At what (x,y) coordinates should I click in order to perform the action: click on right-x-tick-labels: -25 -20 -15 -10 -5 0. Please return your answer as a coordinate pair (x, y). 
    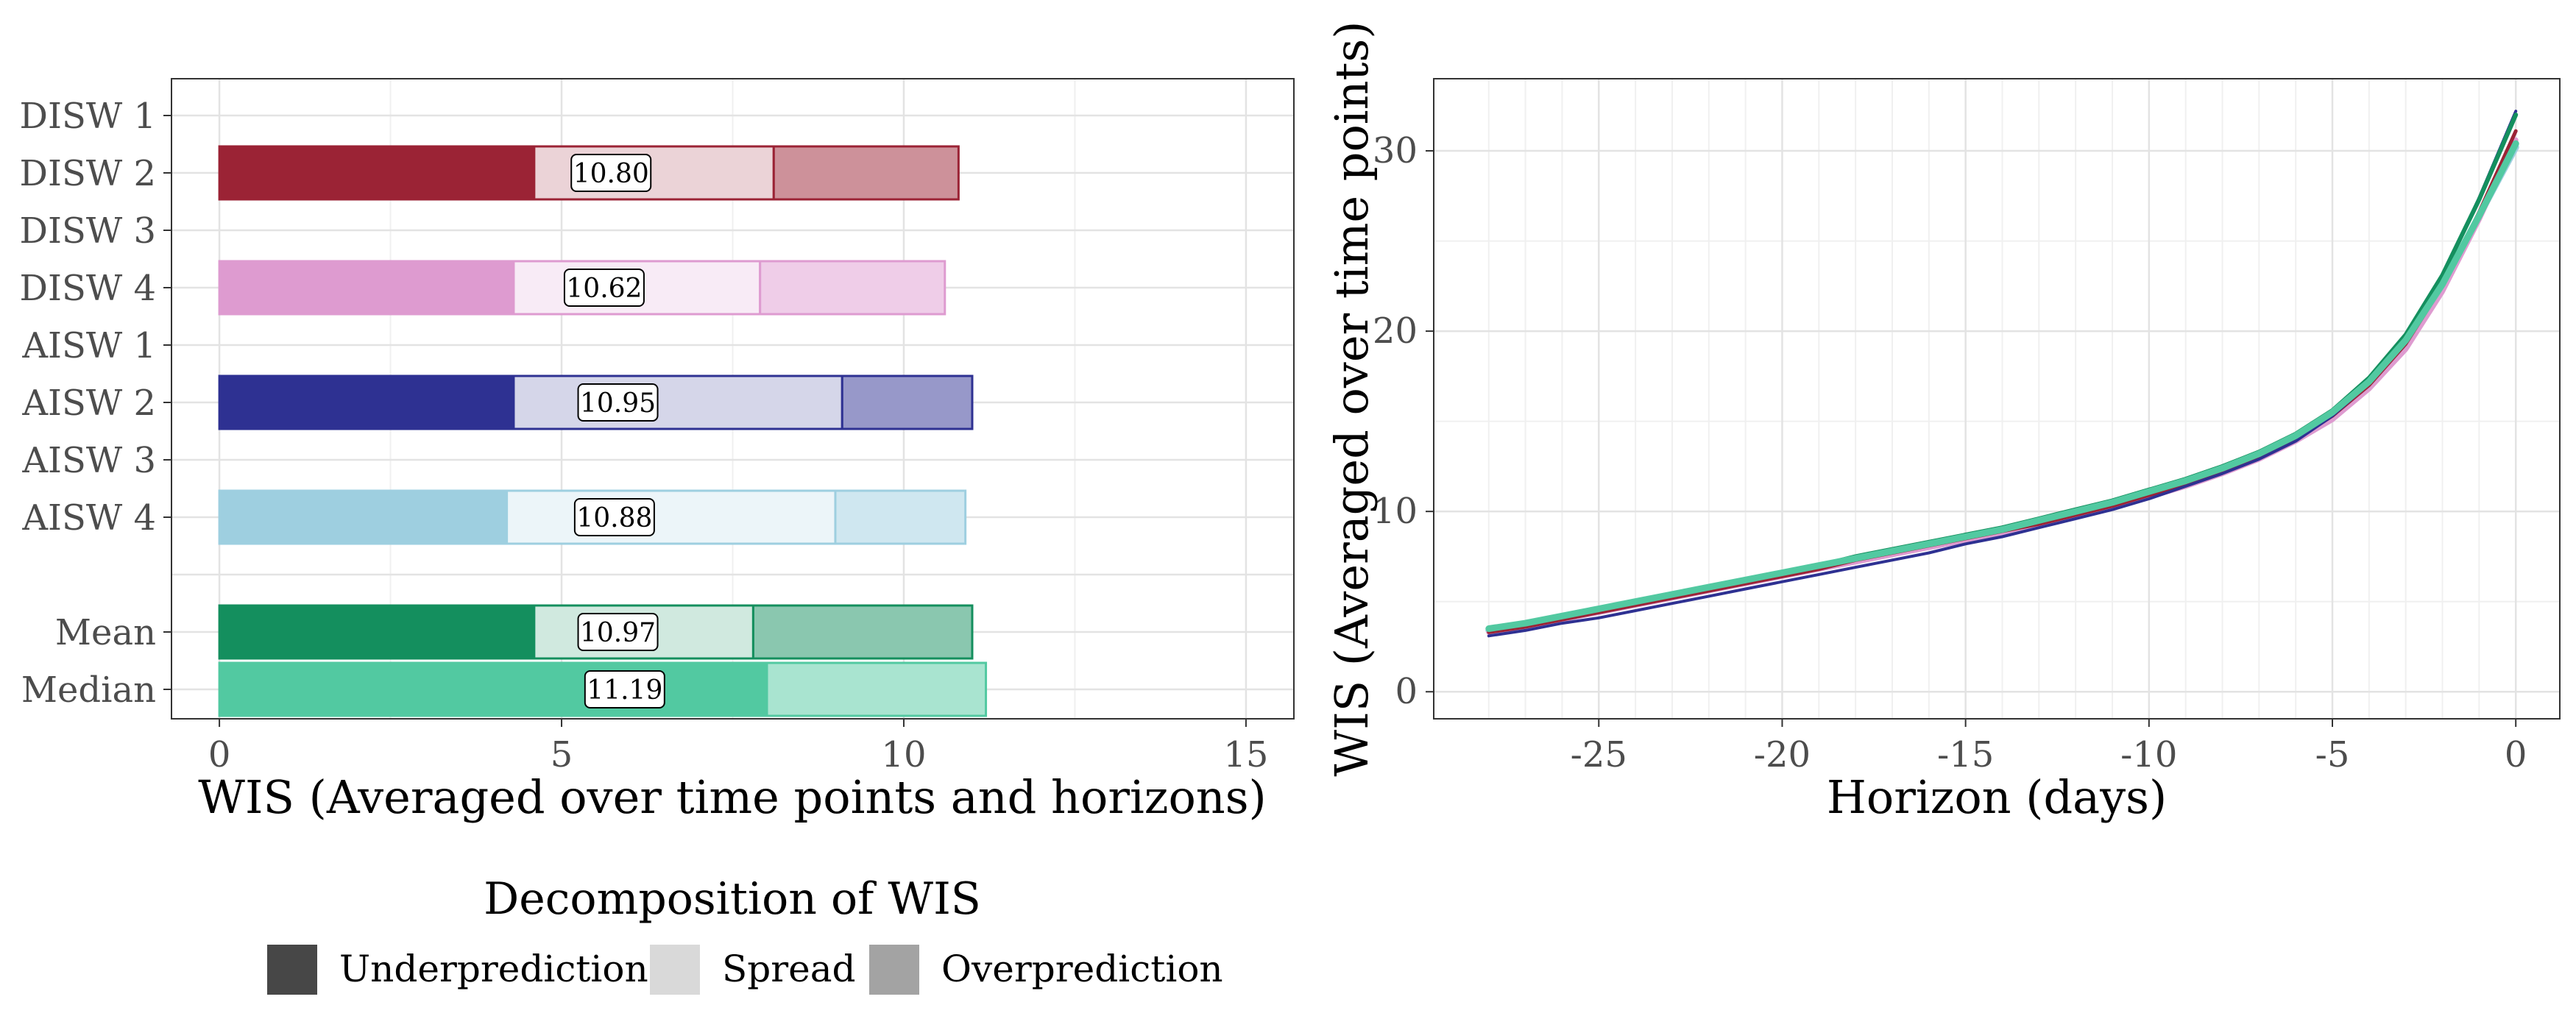
    Looking at the image, I should click on (2049, 747).